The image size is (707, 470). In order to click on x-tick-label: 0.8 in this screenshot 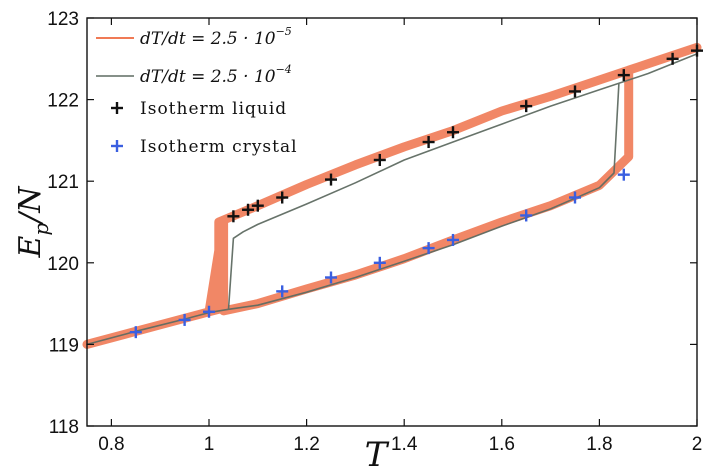, I will do `click(111, 444)`.